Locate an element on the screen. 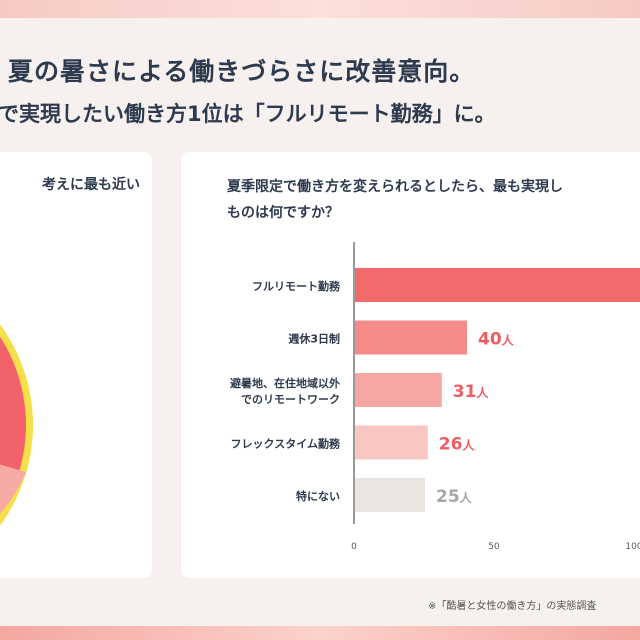  chart-question-line-1: 夏季限定で働き方を変えられるとしたら、最も実現し is located at coordinates (395, 187).